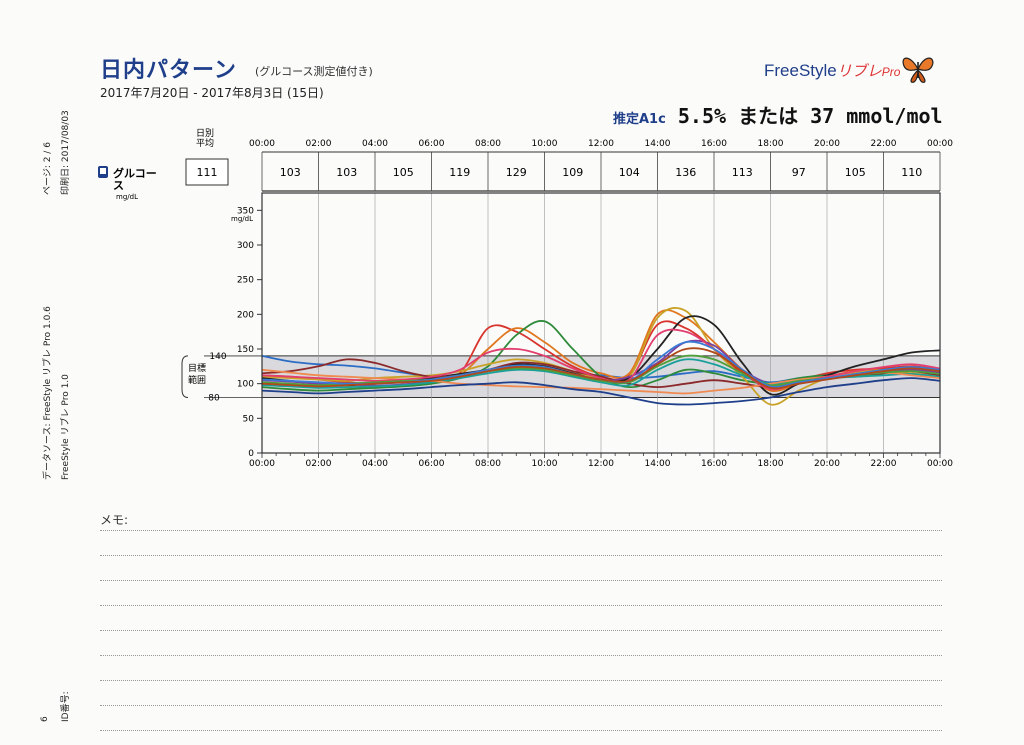 This screenshot has height=745, width=1024. What do you see at coordinates (168, 70) in the screenshot?
I see `page-title: 日内パターン` at bounding box center [168, 70].